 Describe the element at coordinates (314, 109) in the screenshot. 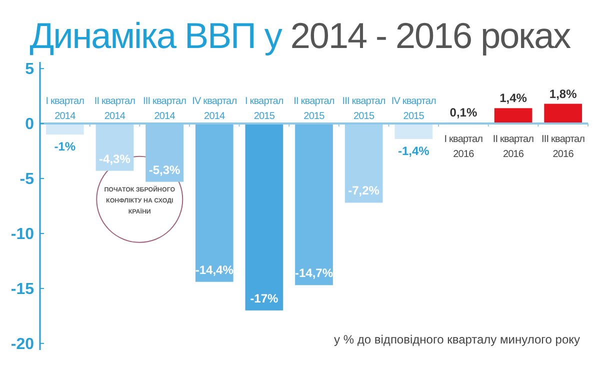

I see `x-tick-label: II квартал 2015` at that location.